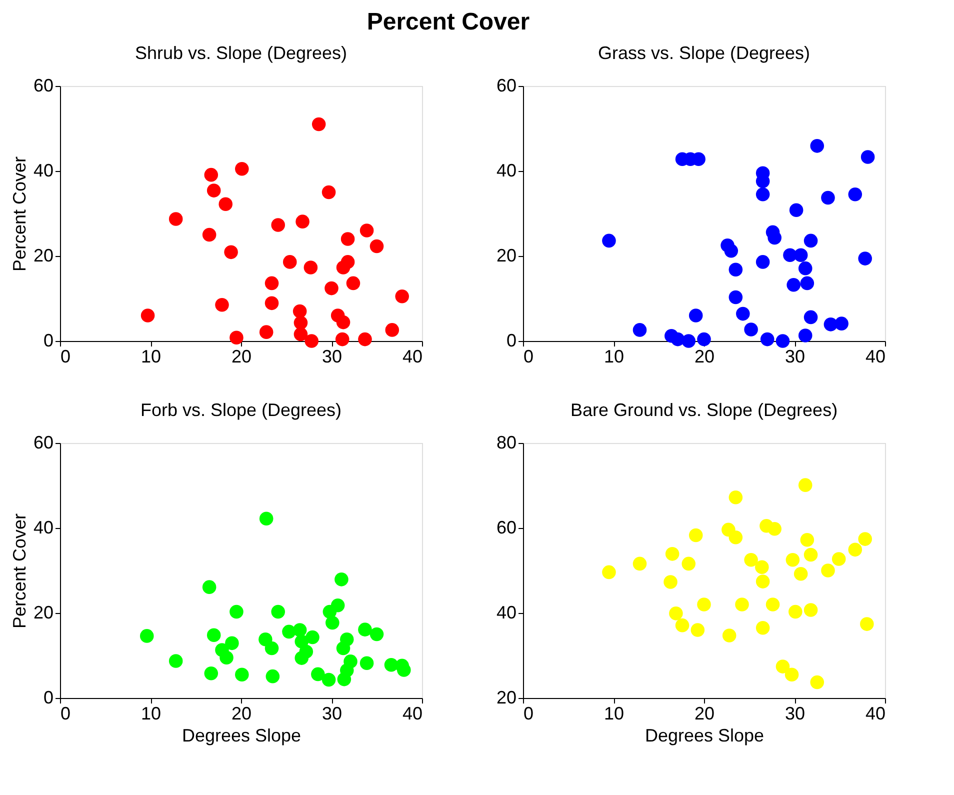  Describe the element at coordinates (448, 22) in the screenshot. I see `text: Percent Cover` at that location.